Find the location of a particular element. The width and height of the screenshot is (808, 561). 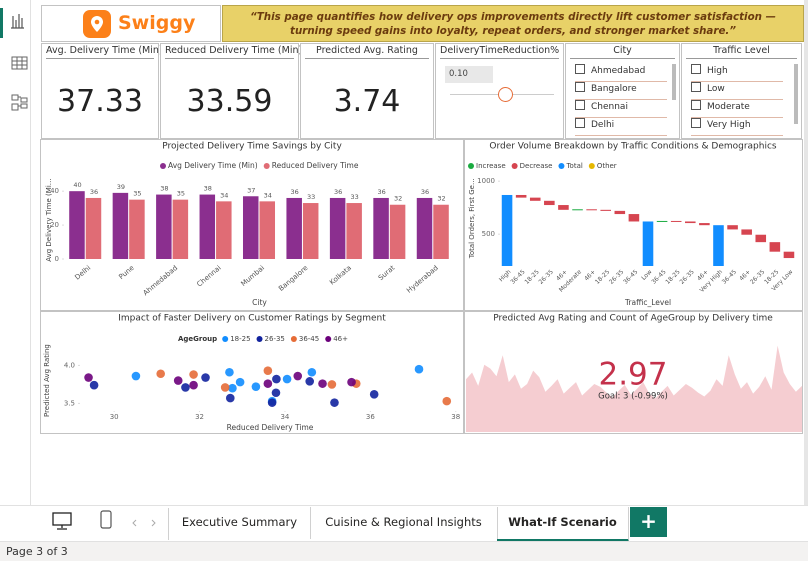

slicer-title: DeliveryTimeReduction% is located at coordinates (499, 52).